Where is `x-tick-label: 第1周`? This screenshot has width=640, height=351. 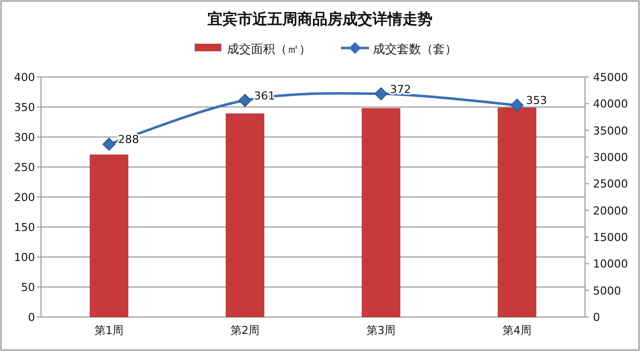 x-tick-label: 第1周 is located at coordinates (109, 330).